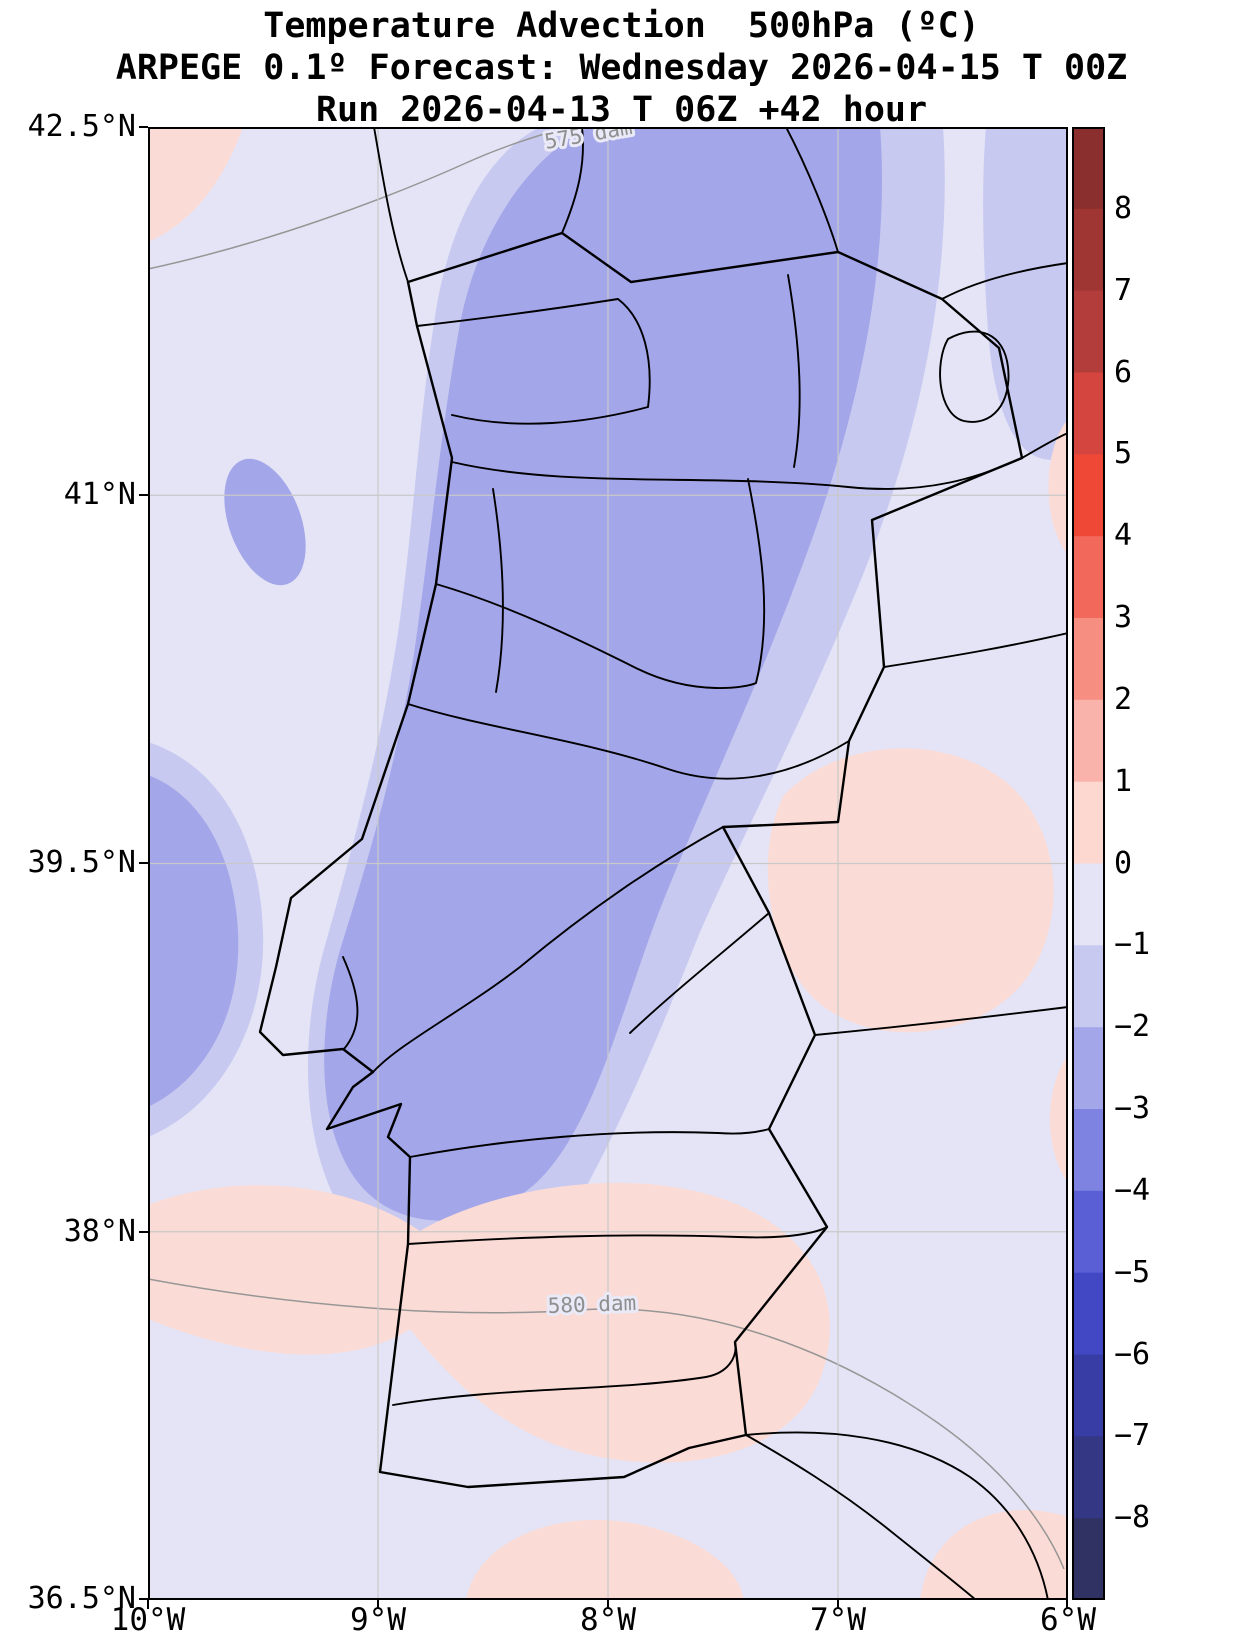  I want to click on y-tick-label: 38°N, so click(99, 1231).